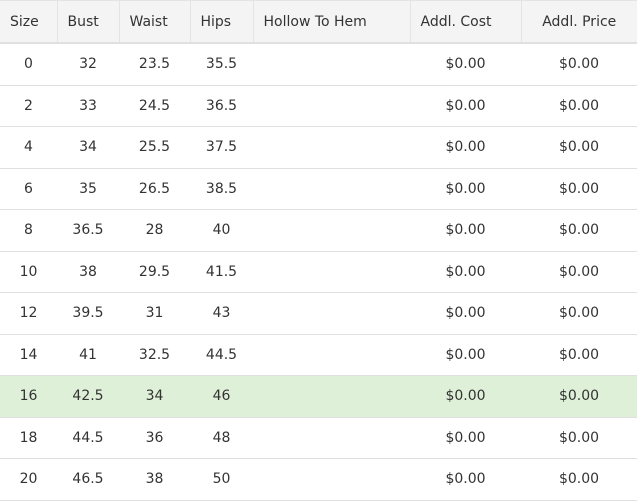 Image resolution: width=637 pixels, height=501 pixels. Describe the element at coordinates (154, 396) in the screenshot. I see `cell-waist: 34` at that location.